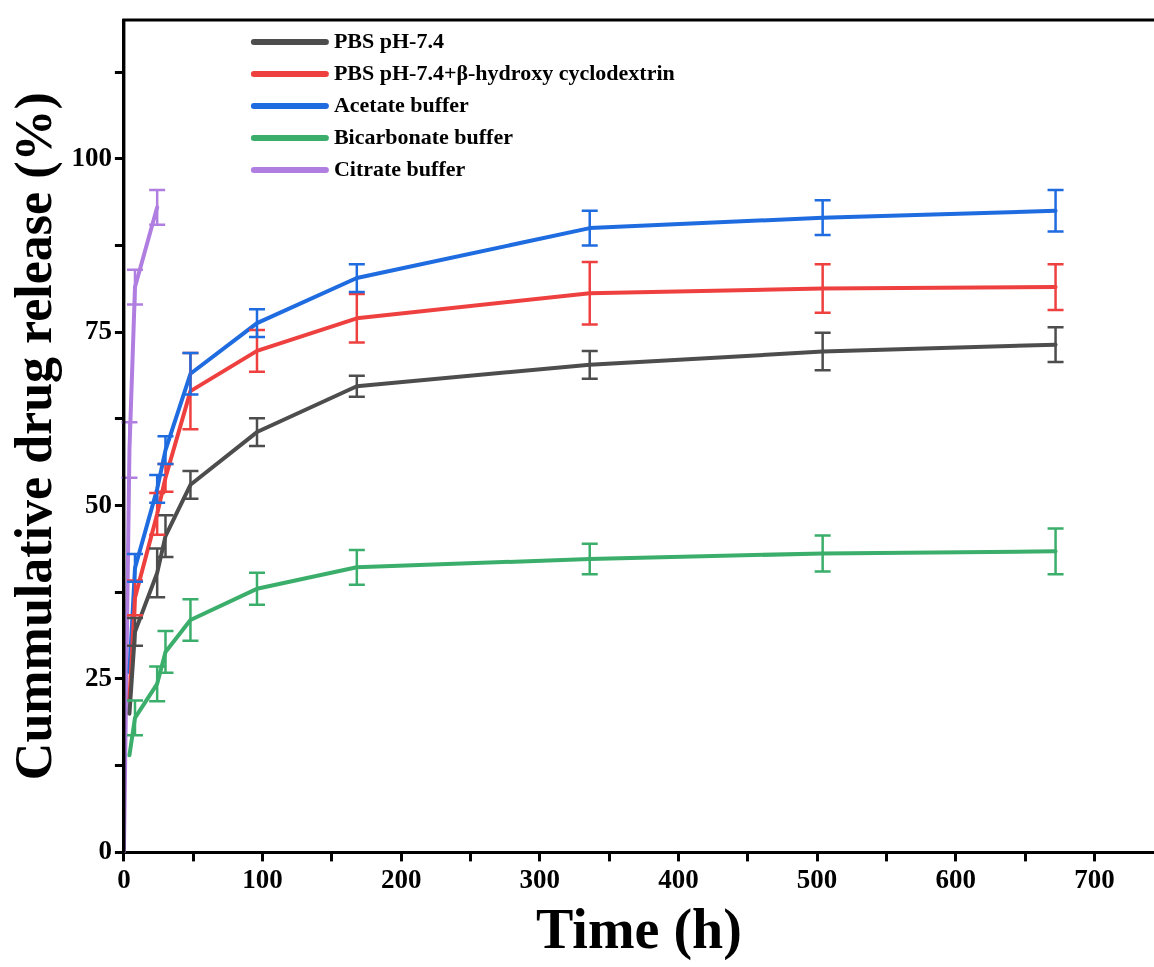 The width and height of the screenshot is (1154, 967). What do you see at coordinates (401, 104) in the screenshot?
I see `legend-label: Acetate buffer` at bounding box center [401, 104].